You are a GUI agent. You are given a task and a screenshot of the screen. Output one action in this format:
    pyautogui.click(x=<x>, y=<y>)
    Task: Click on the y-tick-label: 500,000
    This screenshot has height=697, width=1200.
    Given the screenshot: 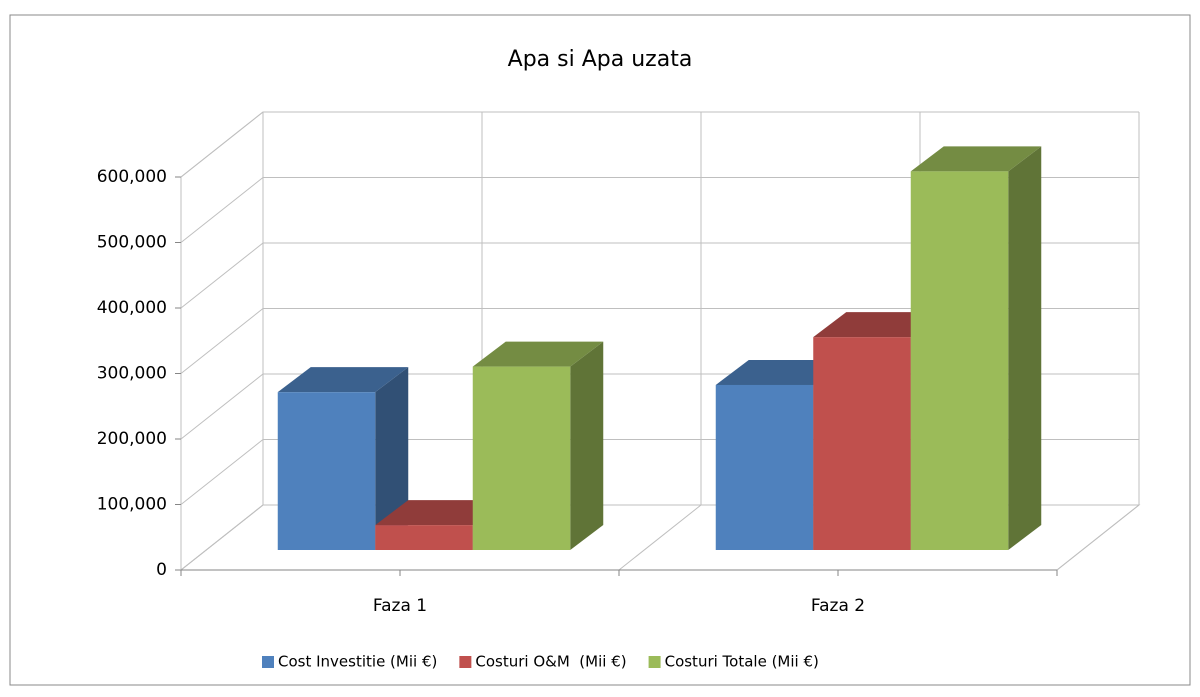 What is the action you would take?
    pyautogui.click(x=132, y=243)
    